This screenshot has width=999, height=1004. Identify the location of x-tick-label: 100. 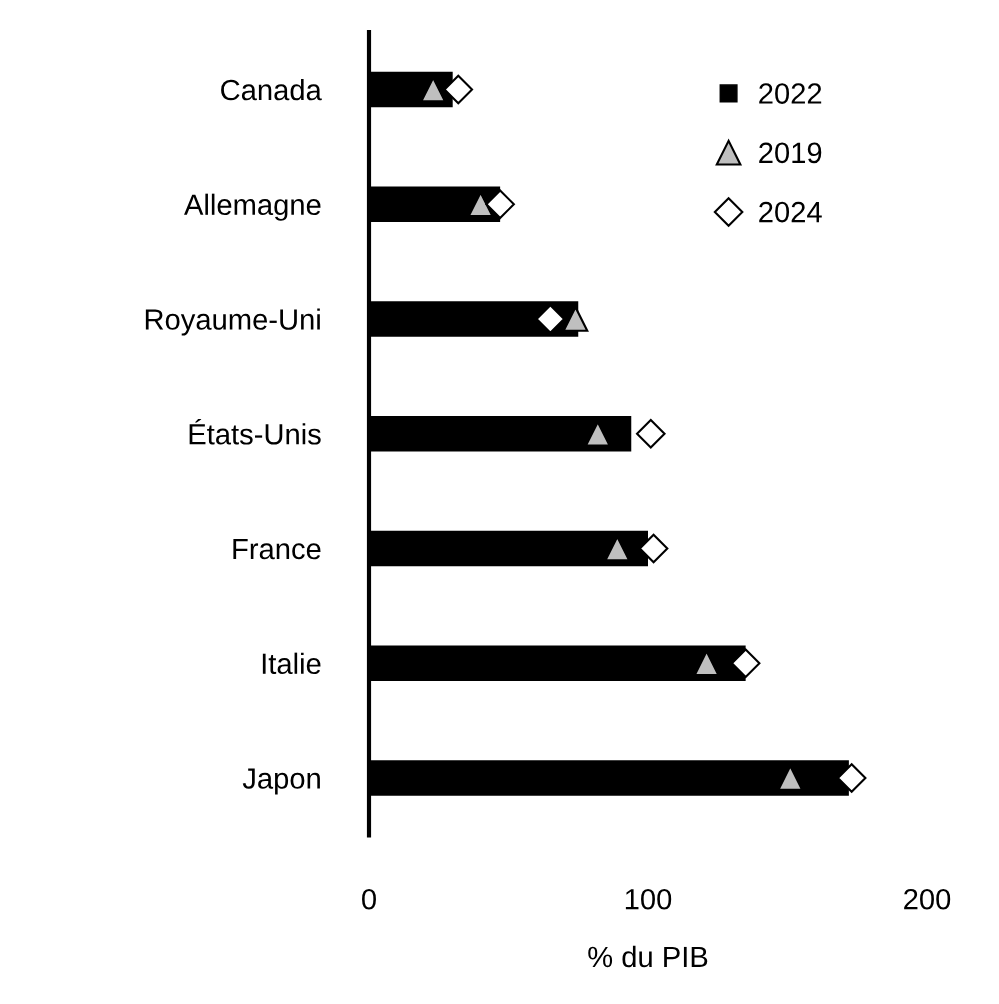
(648, 899).